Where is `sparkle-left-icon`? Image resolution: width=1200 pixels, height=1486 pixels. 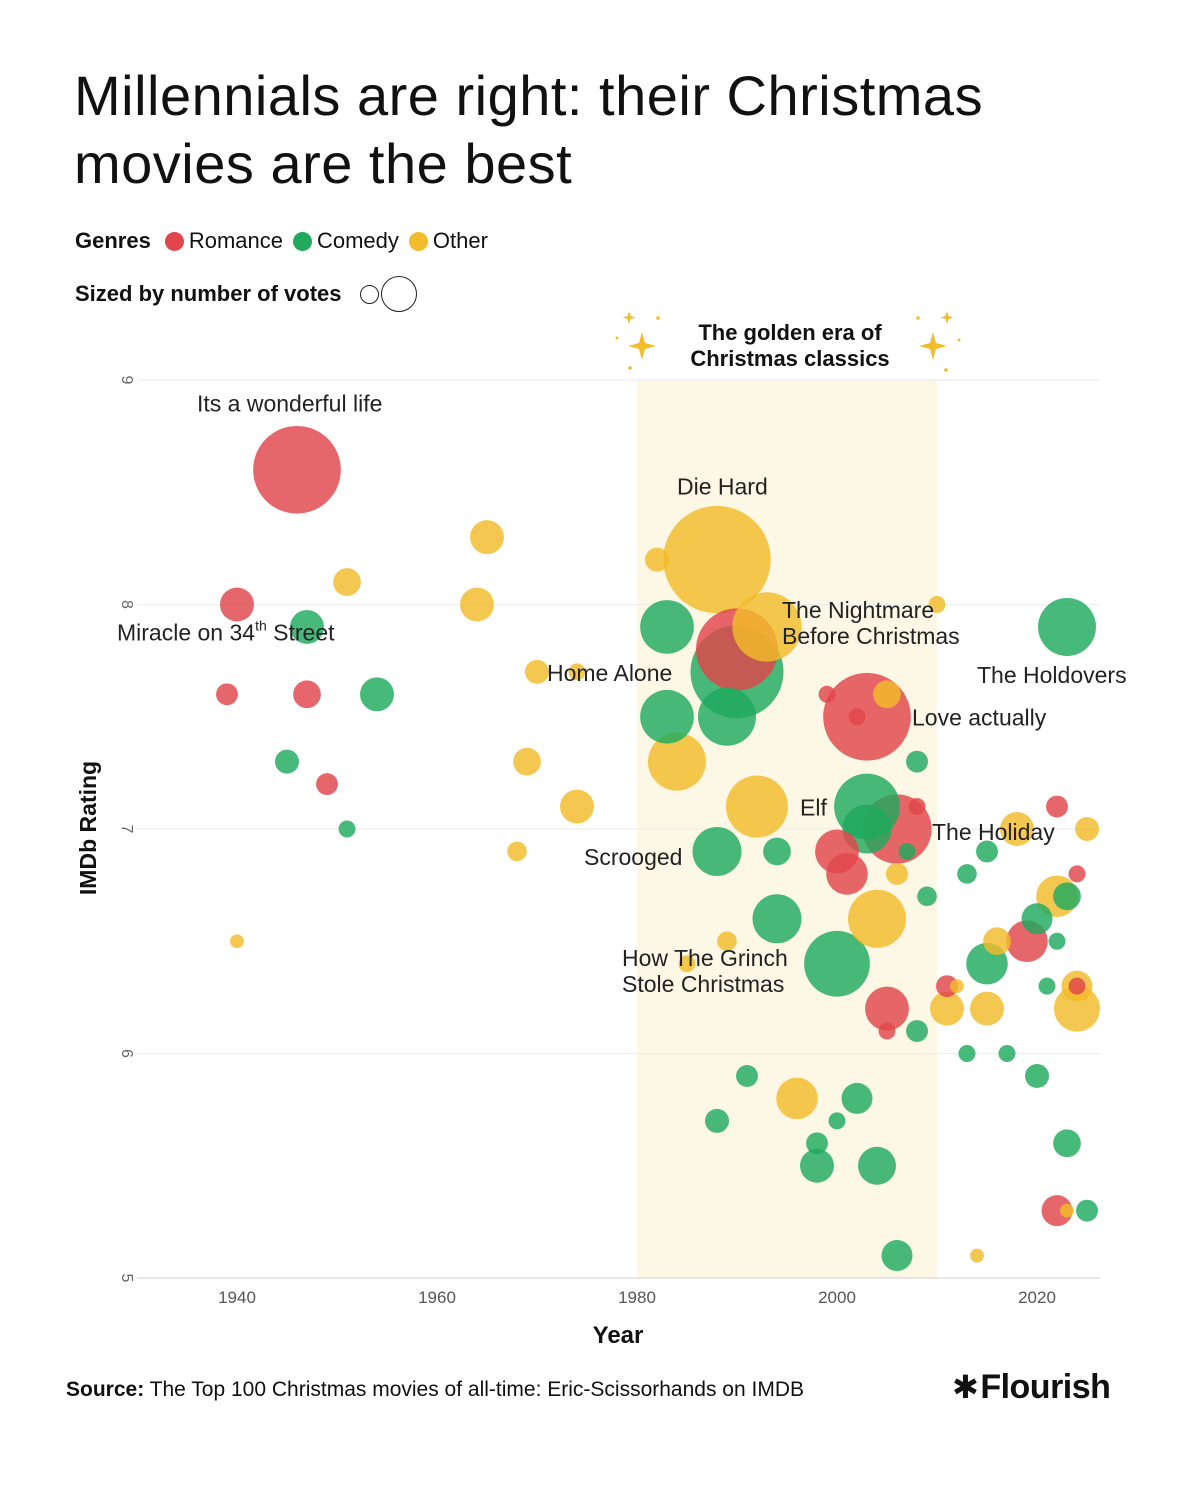
sparkle-left-icon is located at coordinates (637, 340).